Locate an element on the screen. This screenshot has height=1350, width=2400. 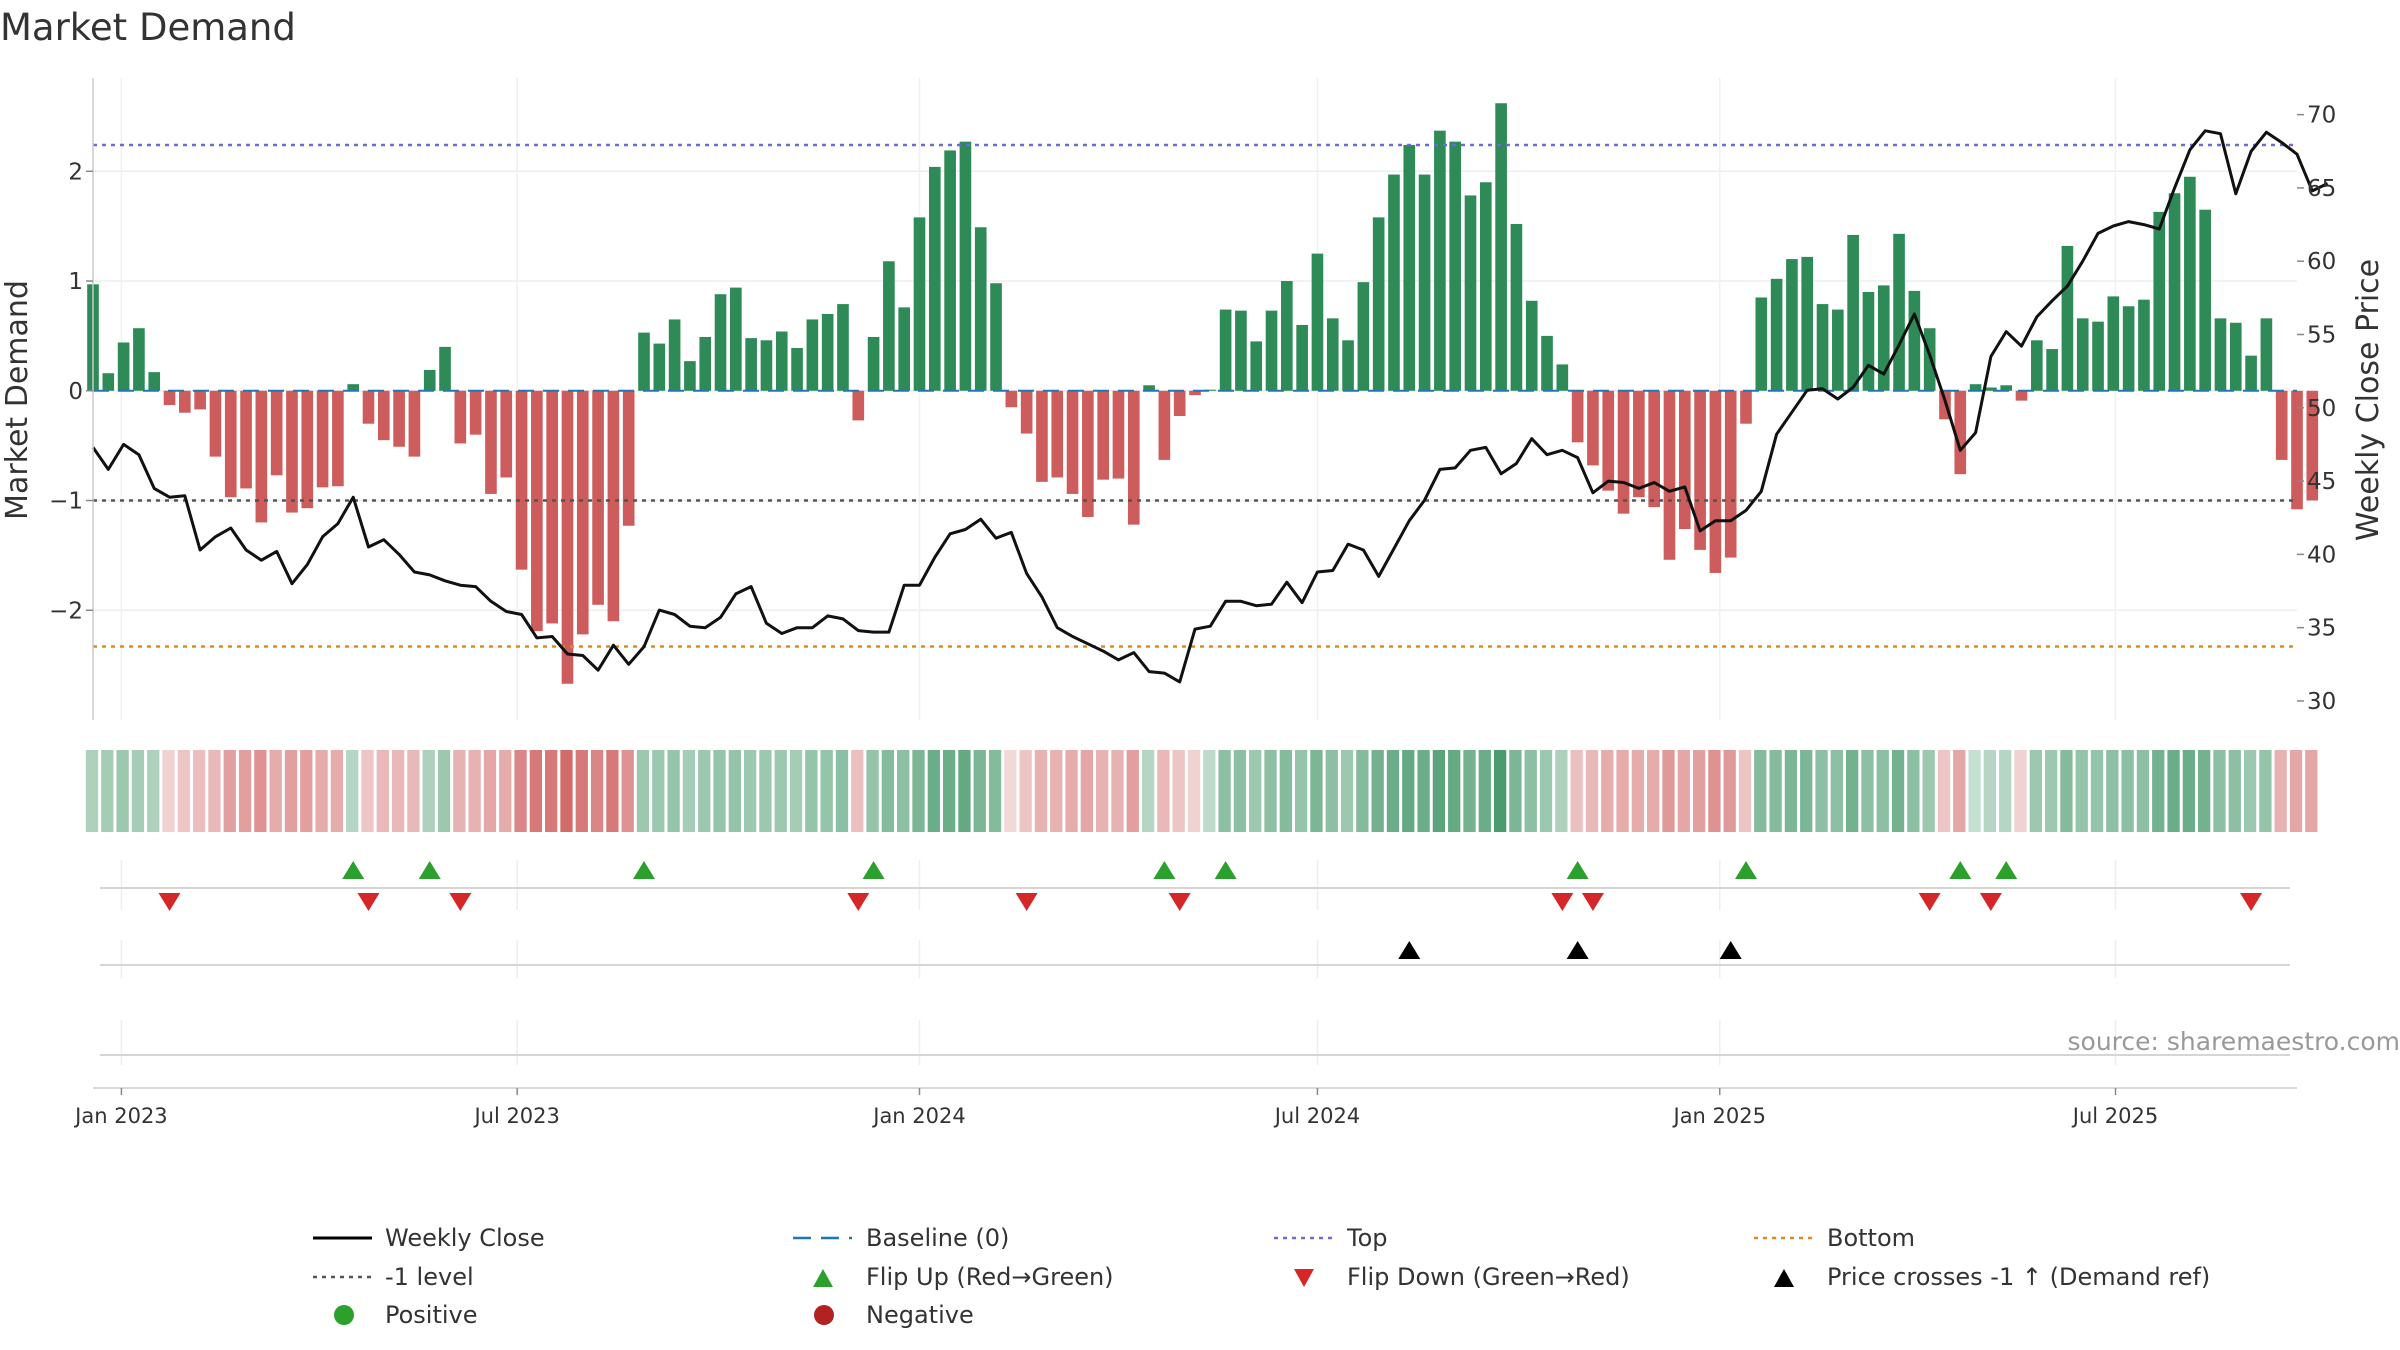
y2-tick-label: 35 is located at coordinates (2321, 629).